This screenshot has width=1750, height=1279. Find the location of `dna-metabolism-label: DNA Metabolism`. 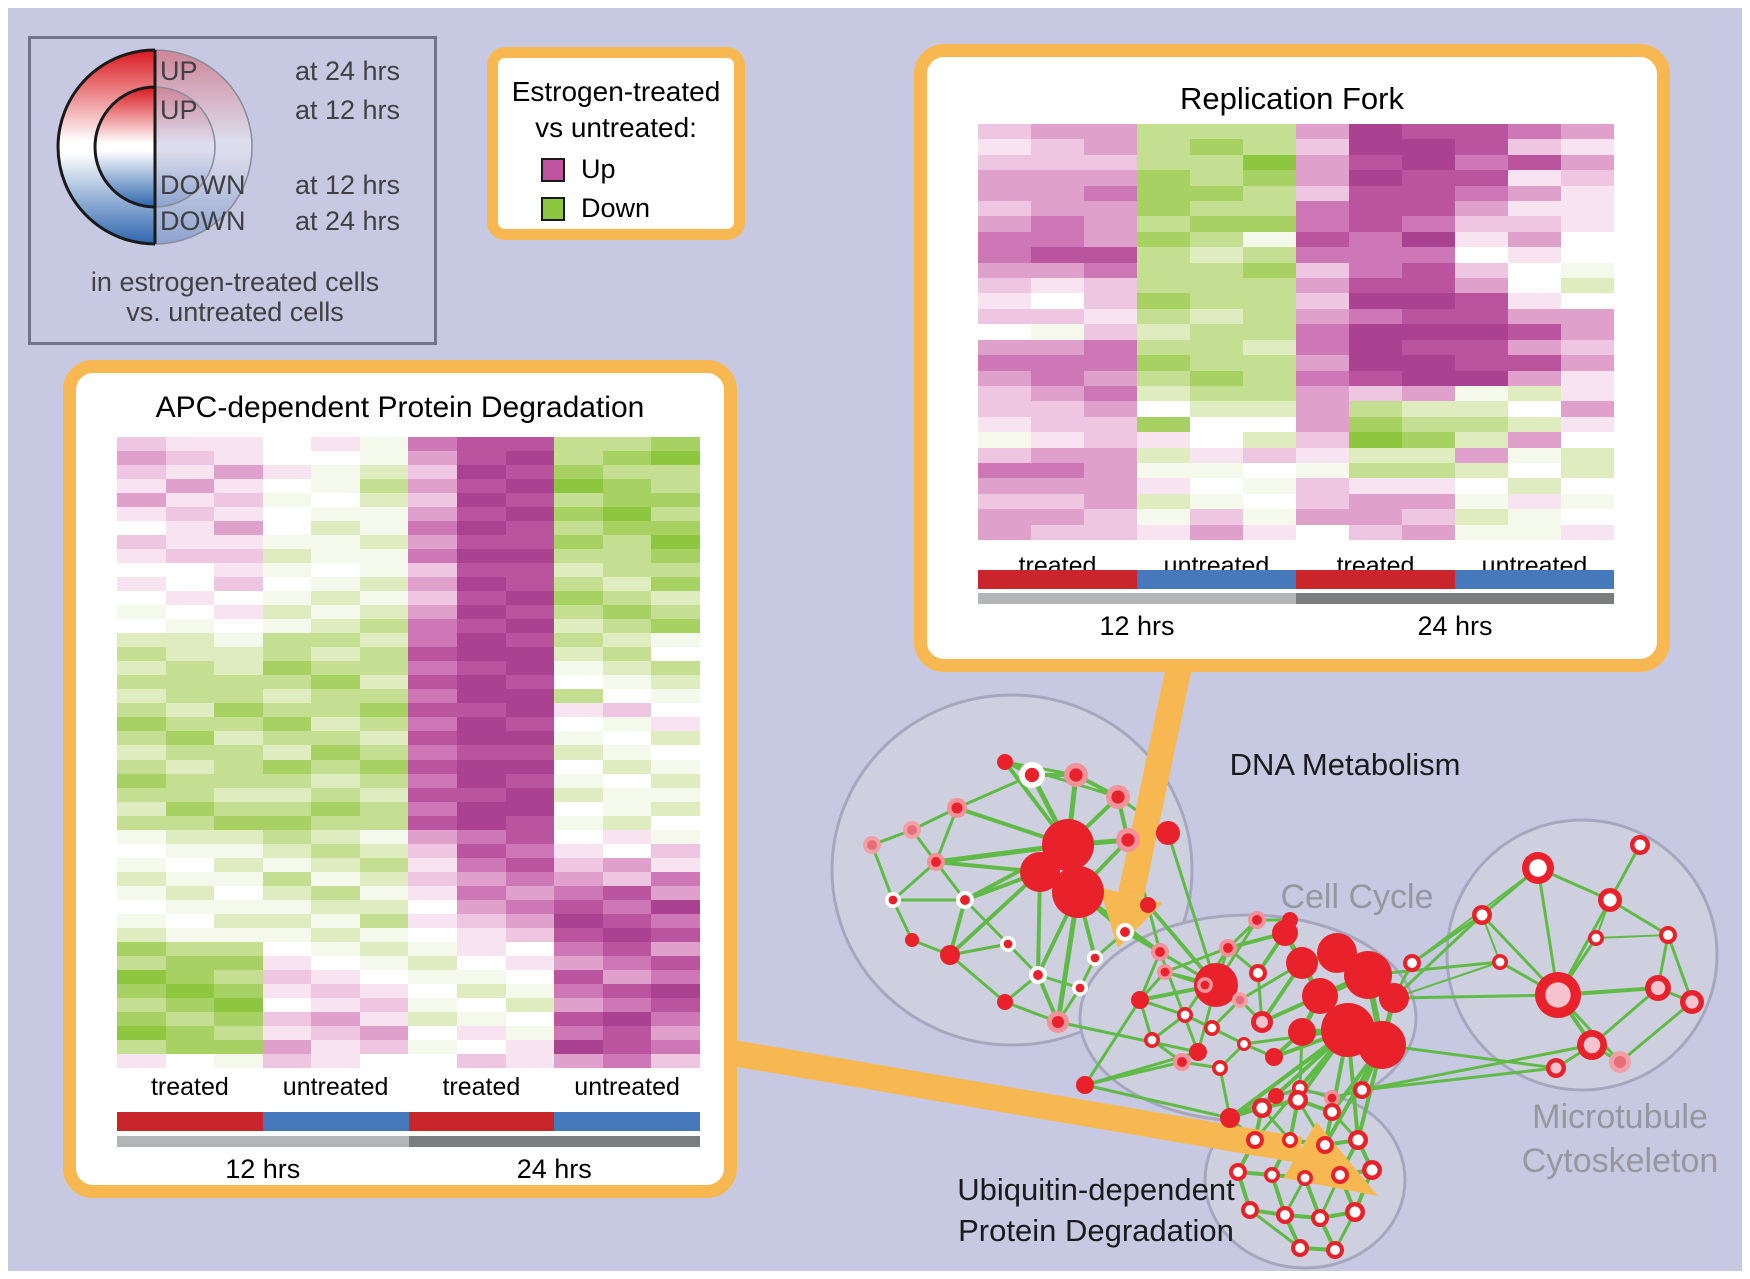

dna-metabolism-label: DNA Metabolism is located at coordinates (1345, 764).